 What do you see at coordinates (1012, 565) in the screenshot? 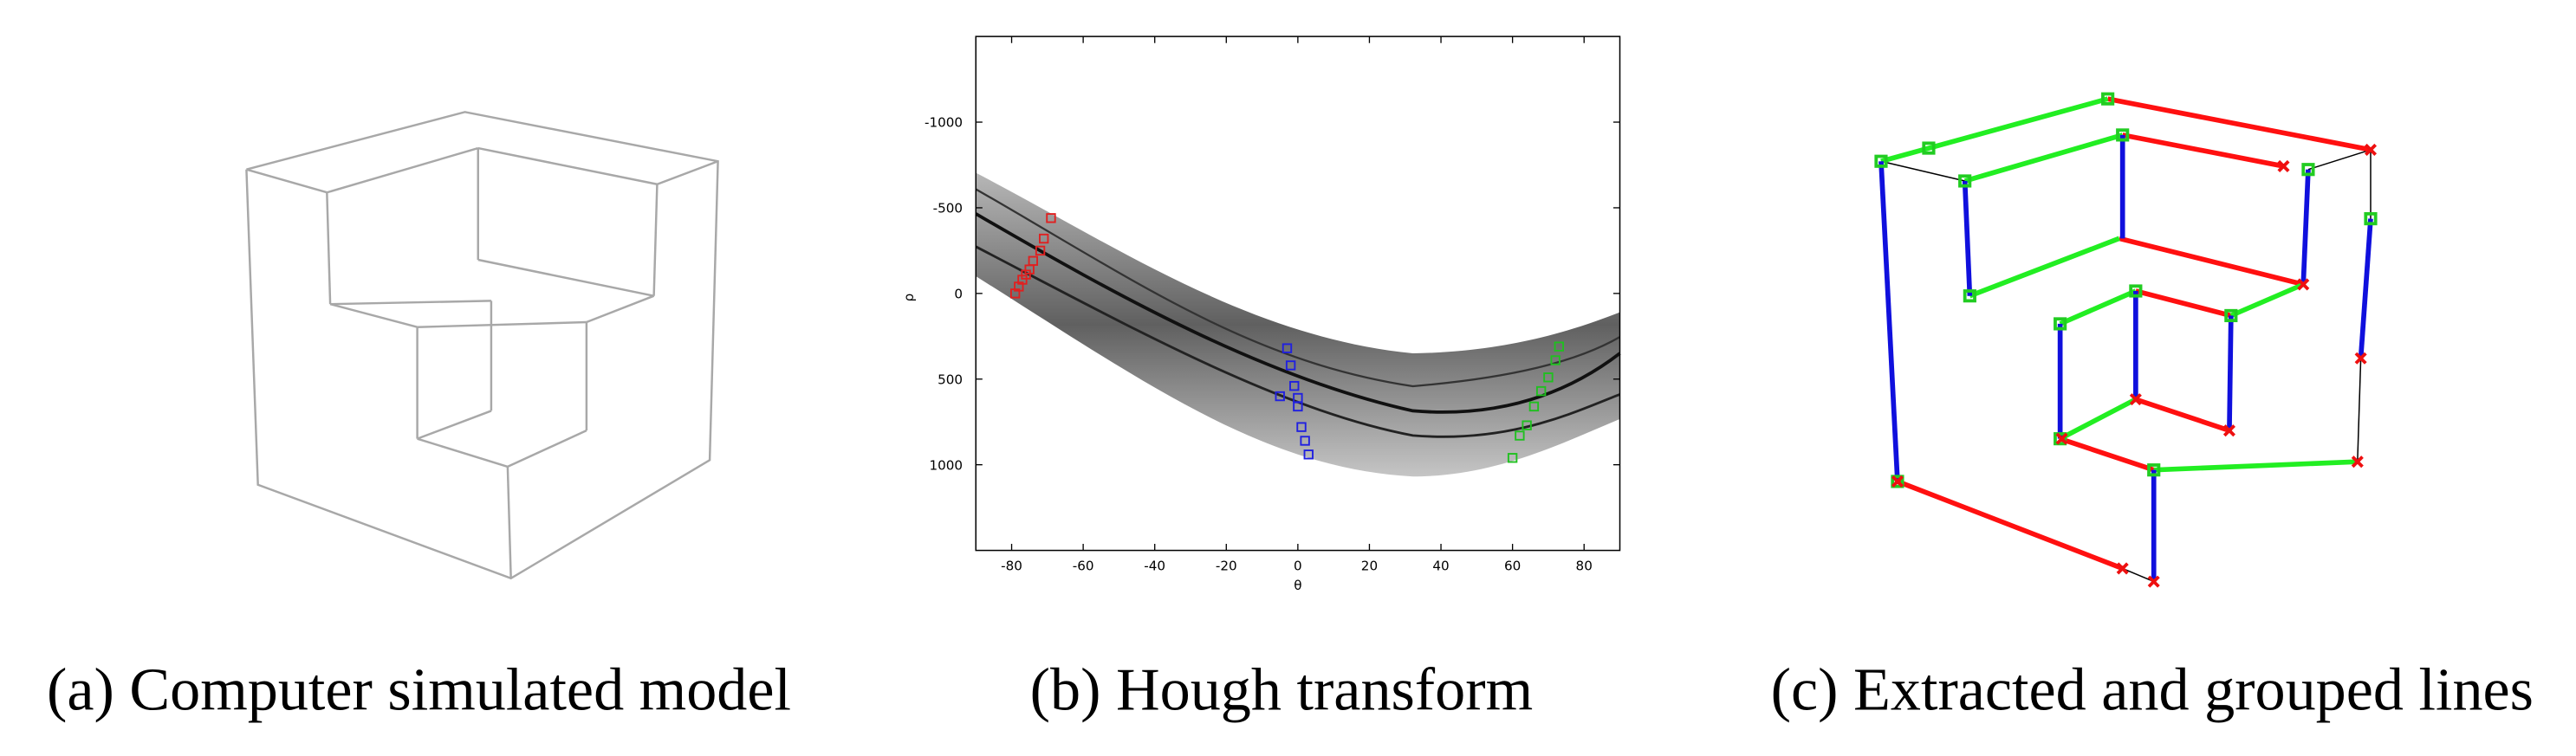
I see `x-tick-label: -80` at bounding box center [1012, 565].